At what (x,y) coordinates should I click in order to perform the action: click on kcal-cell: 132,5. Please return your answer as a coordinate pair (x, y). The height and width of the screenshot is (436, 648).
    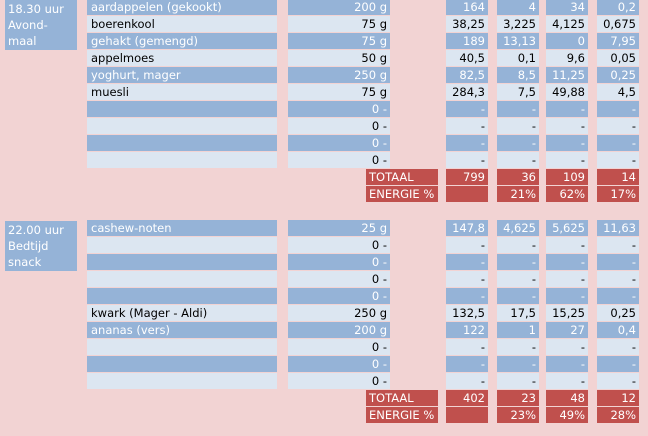
    Looking at the image, I should click on (467, 313).